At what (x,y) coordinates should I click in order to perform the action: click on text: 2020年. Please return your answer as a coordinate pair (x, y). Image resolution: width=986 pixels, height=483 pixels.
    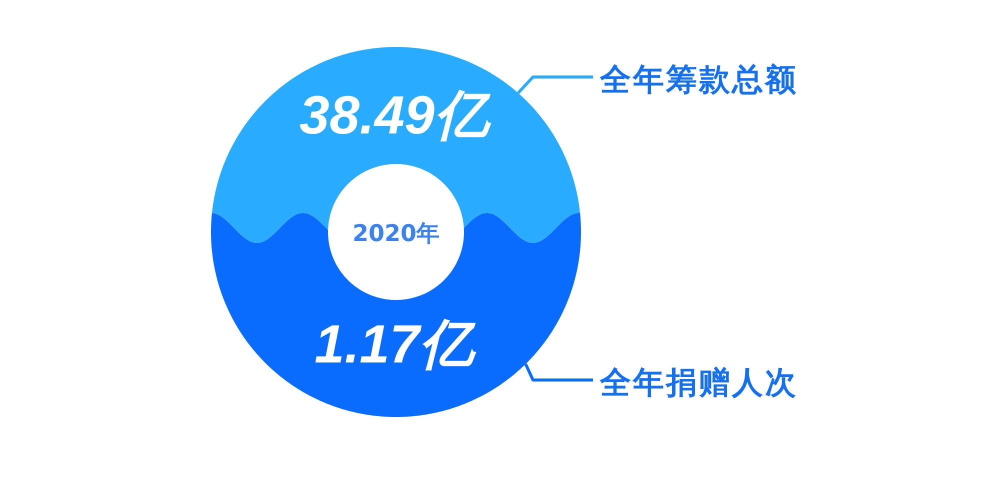
    Looking at the image, I should click on (396, 234).